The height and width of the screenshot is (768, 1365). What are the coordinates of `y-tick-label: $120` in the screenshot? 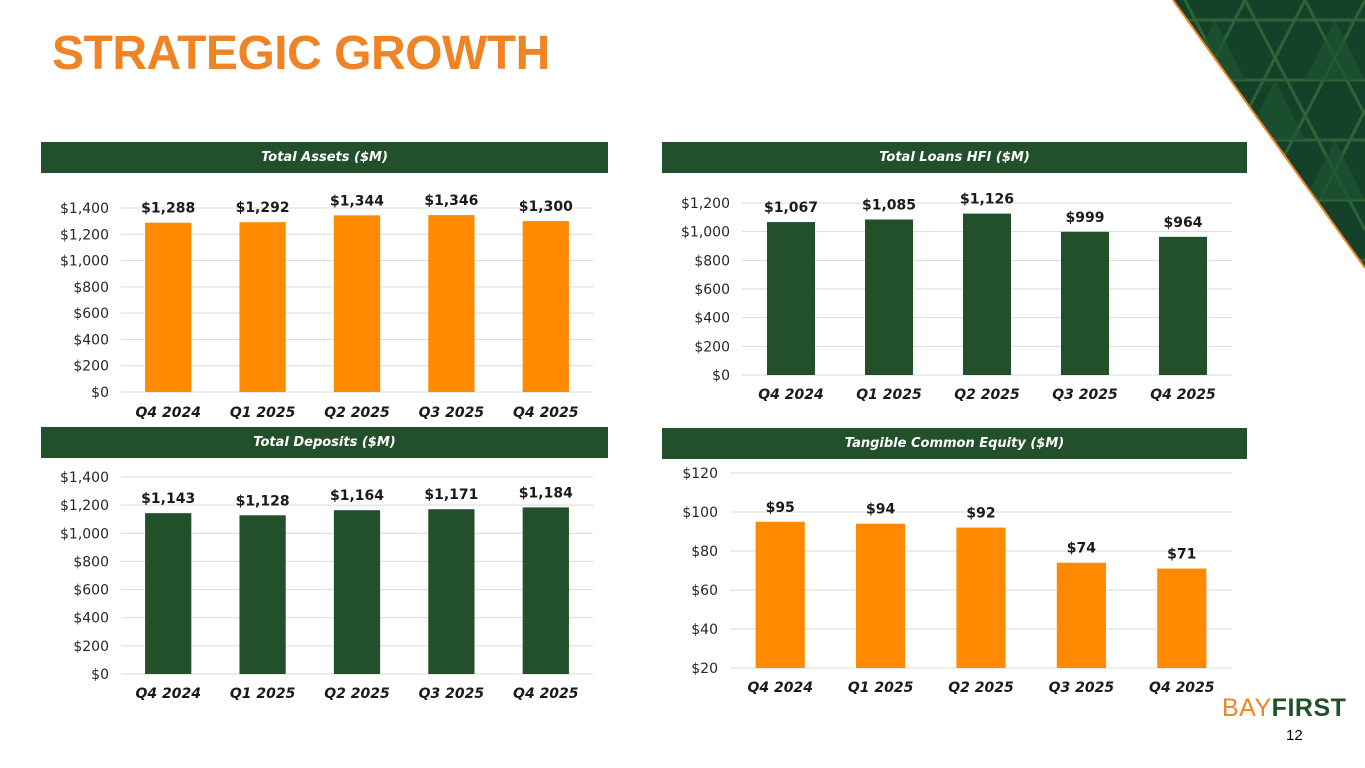 It's located at (700, 474).